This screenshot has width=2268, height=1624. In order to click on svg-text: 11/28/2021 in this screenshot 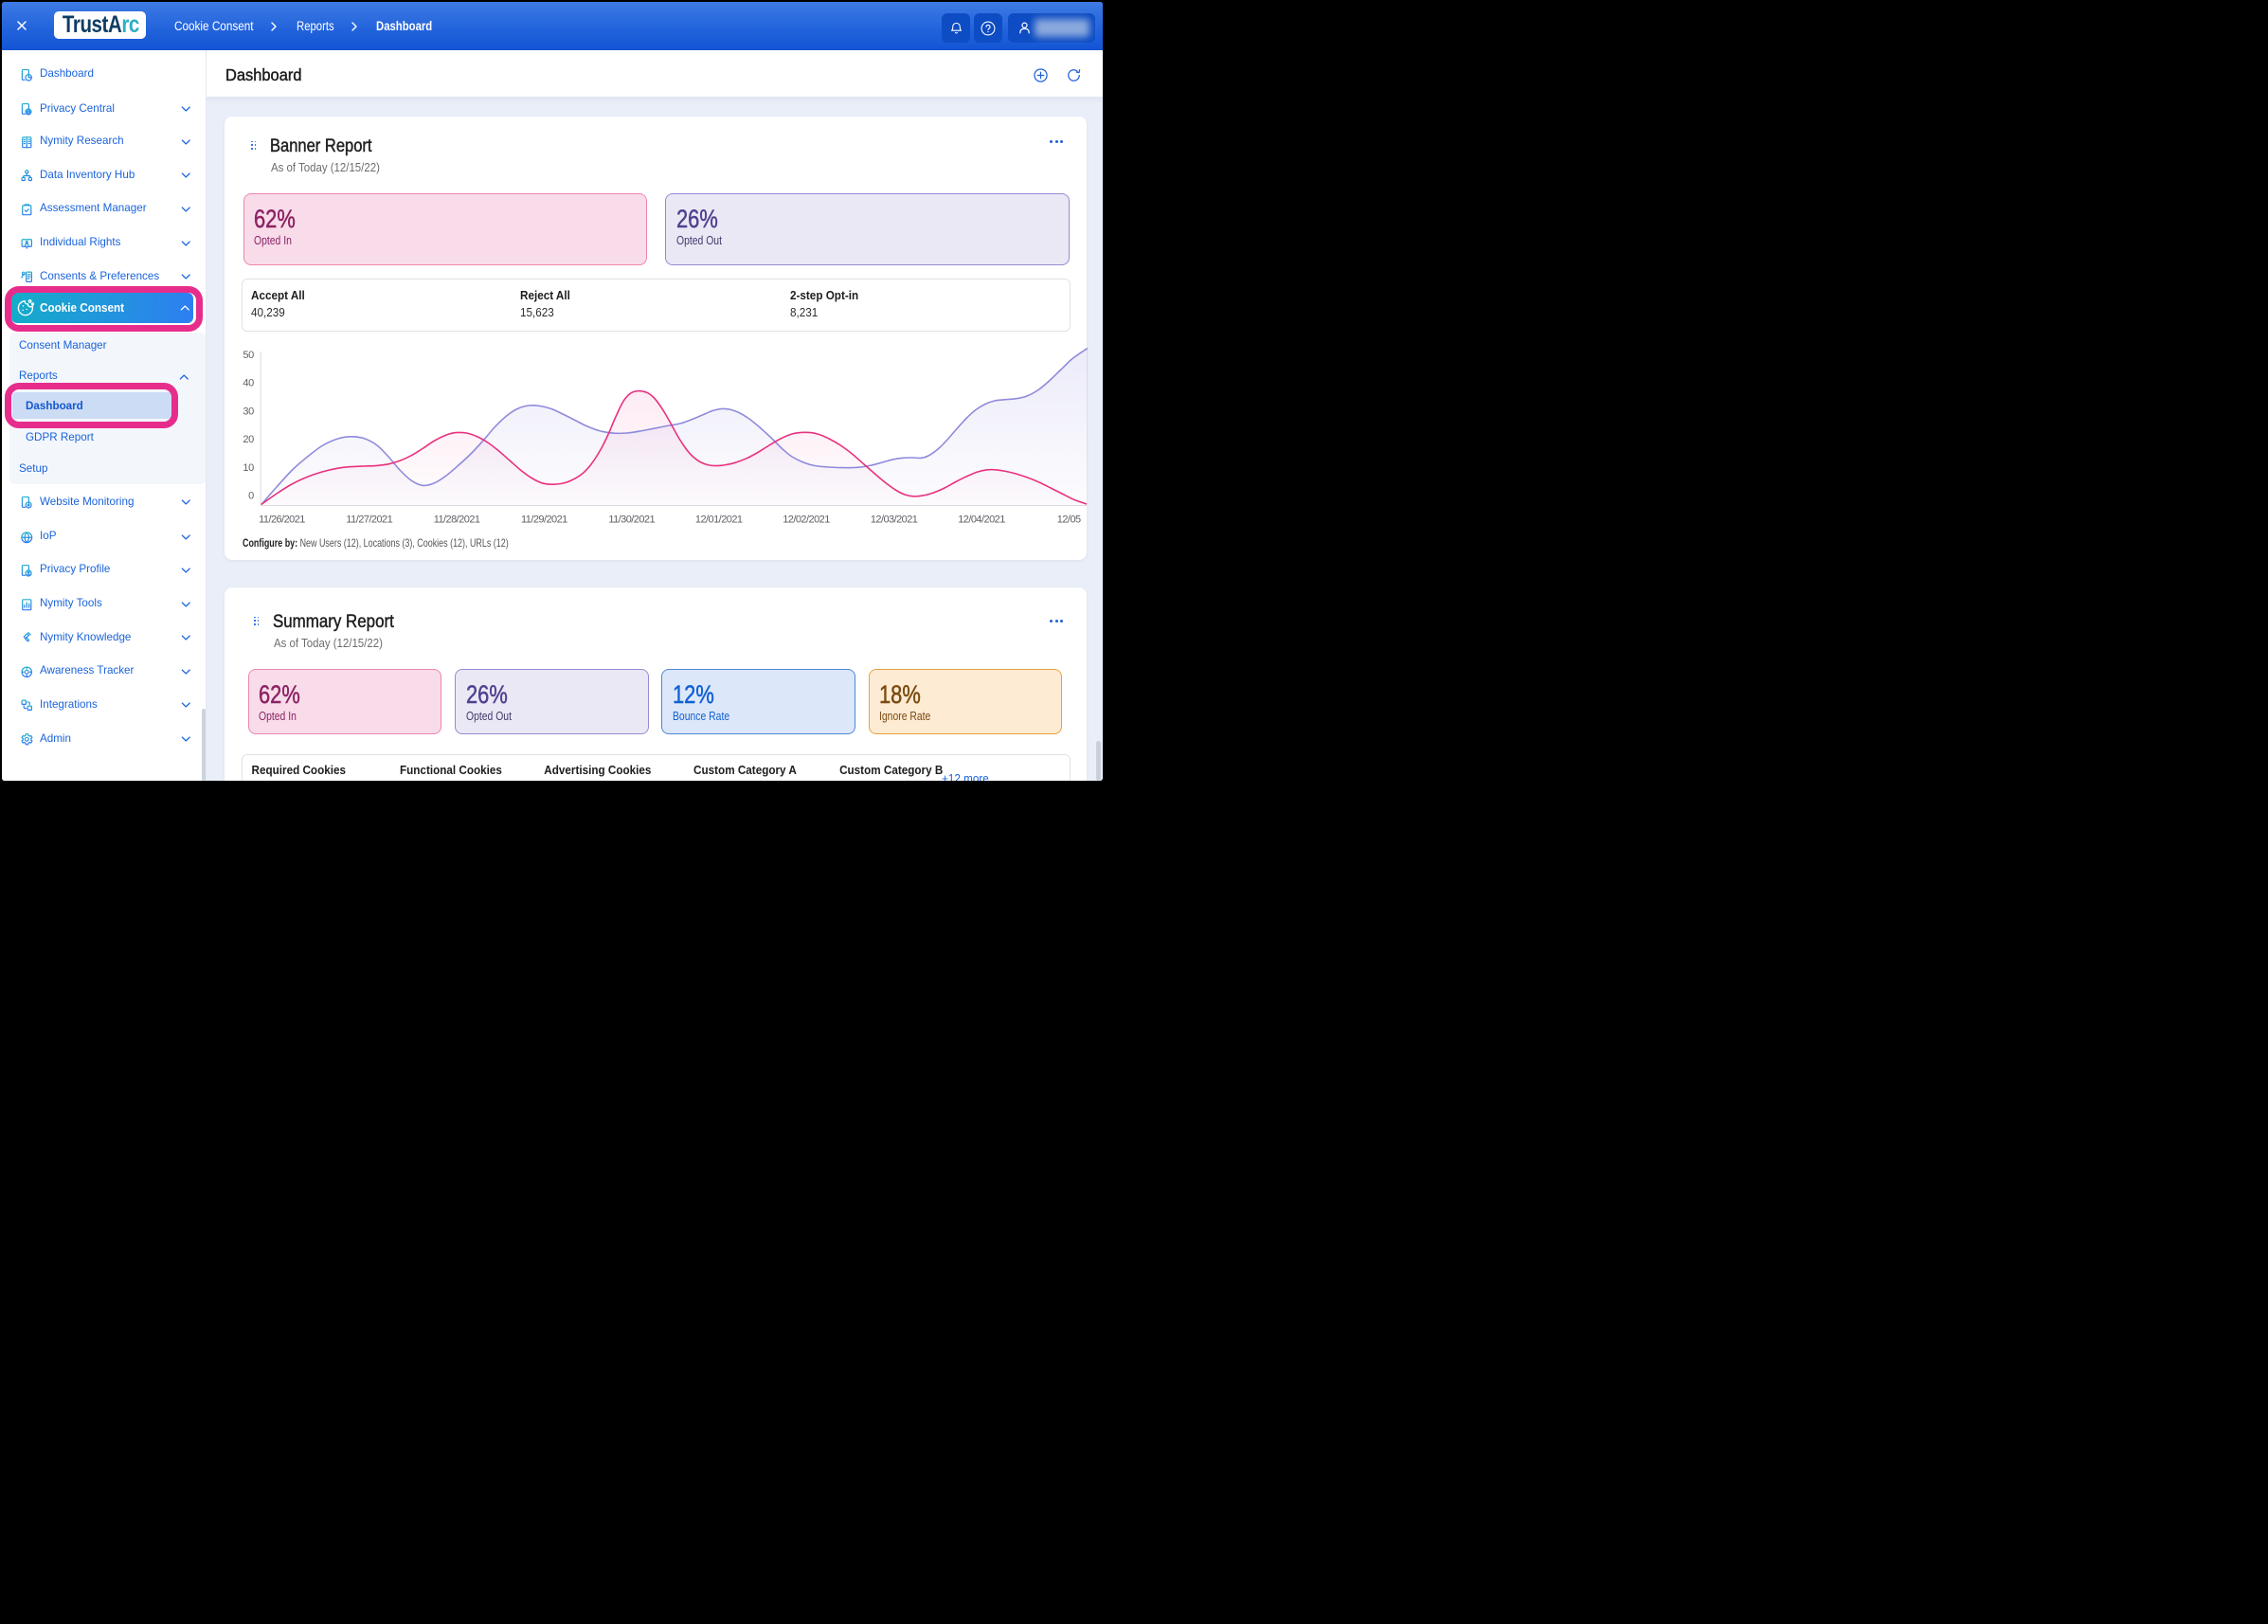, I will do `click(457, 520)`.